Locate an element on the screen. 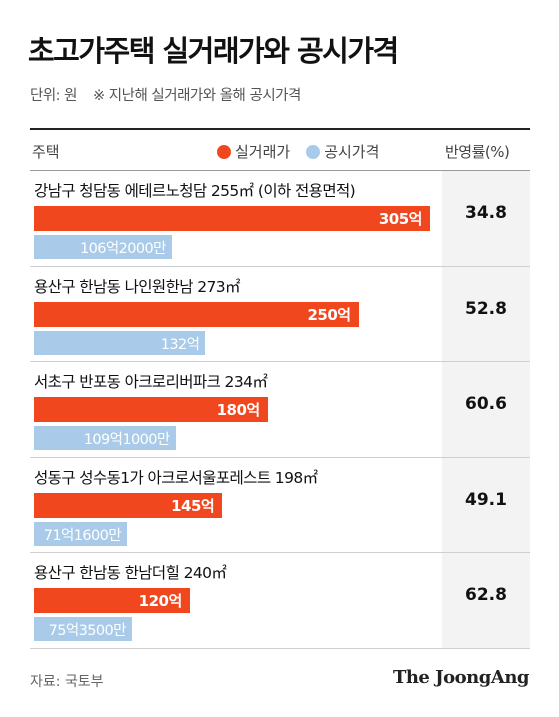 The height and width of the screenshot is (717, 559). publisher-logo: The JoongAng is located at coordinates (461, 677).